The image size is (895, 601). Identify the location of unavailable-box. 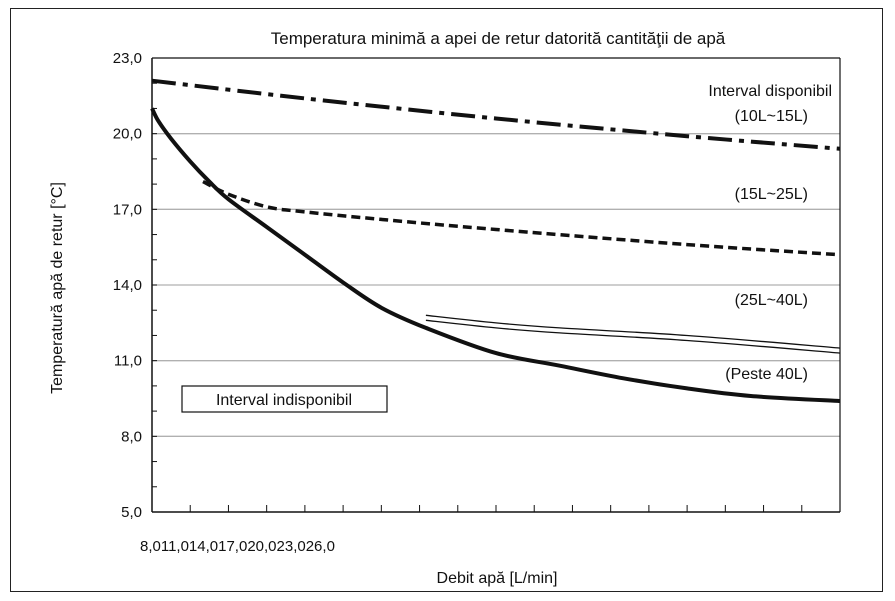
(284, 399).